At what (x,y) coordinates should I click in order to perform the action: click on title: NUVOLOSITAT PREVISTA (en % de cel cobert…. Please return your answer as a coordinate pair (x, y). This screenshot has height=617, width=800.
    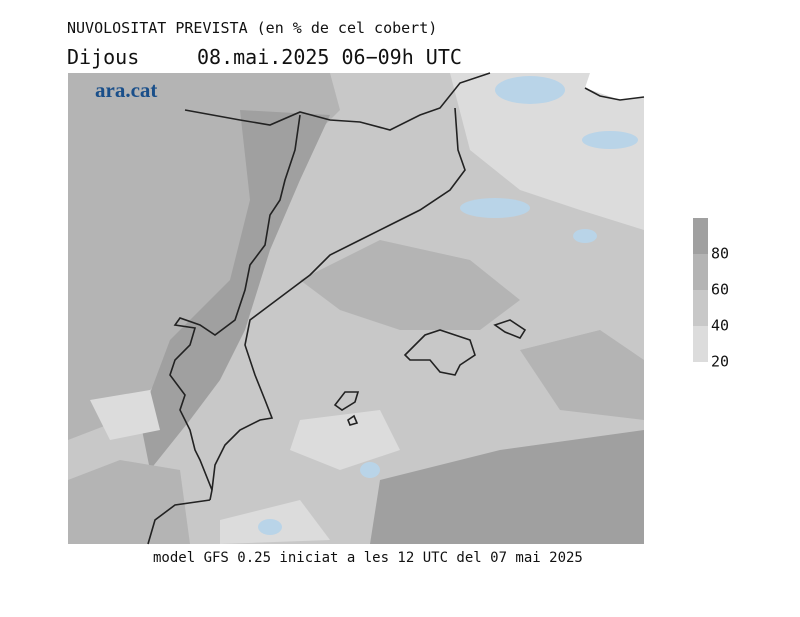
    Looking at the image, I should click on (252, 28).